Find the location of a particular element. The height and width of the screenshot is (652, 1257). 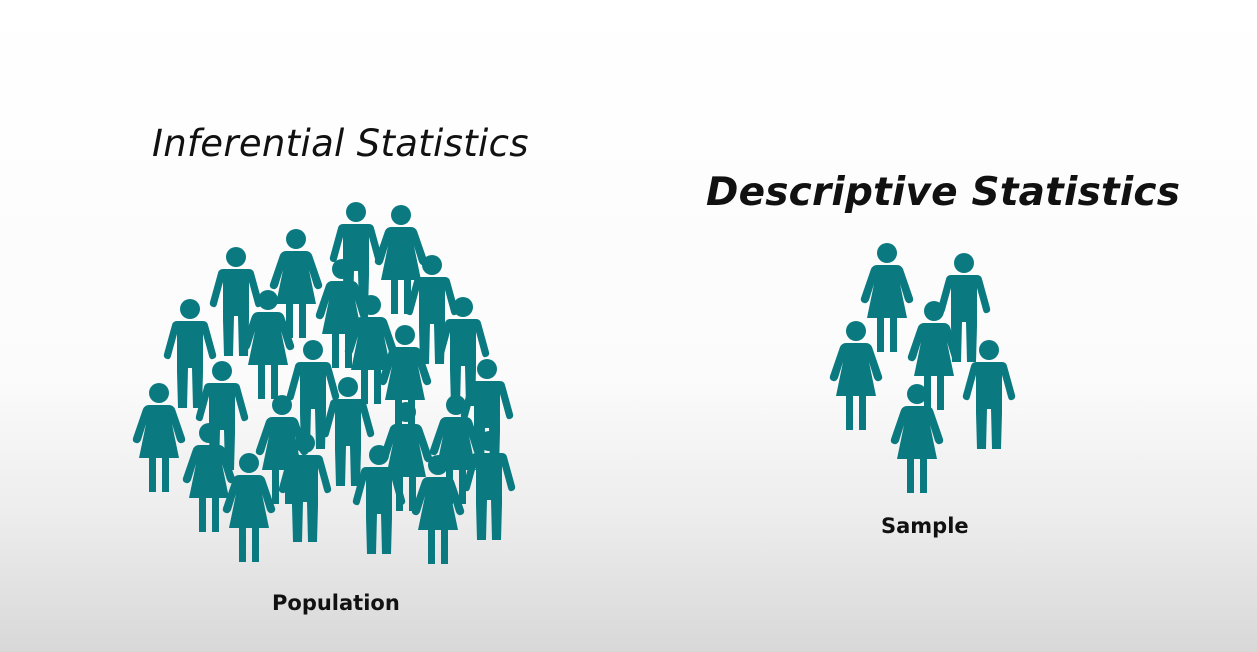

sample-group is located at coordinates (922, 368).